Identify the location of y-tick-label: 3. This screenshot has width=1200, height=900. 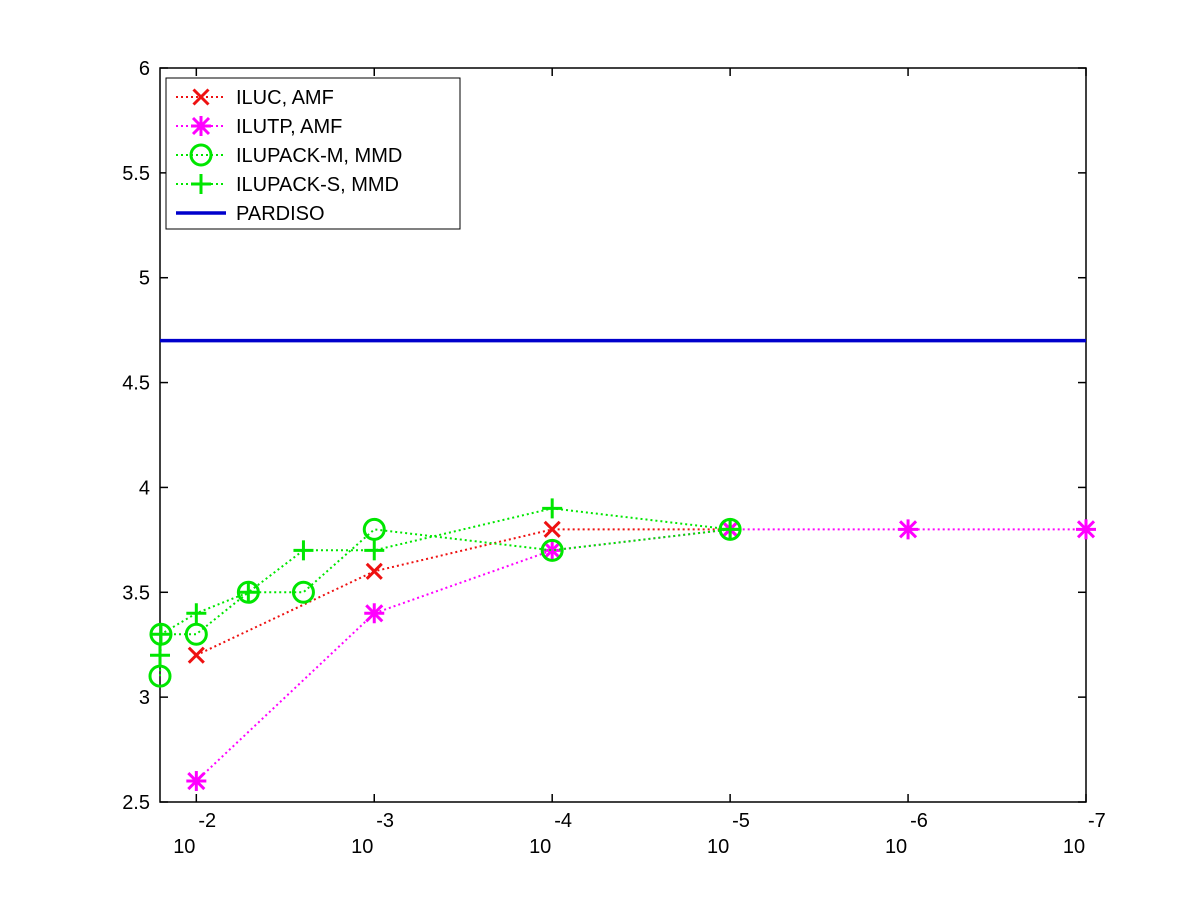
(144, 698).